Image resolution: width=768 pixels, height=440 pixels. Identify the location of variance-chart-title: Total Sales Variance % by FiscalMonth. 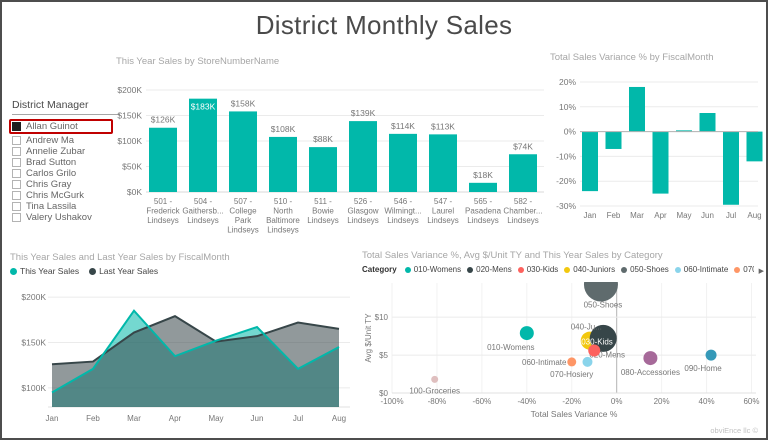
(632, 57).